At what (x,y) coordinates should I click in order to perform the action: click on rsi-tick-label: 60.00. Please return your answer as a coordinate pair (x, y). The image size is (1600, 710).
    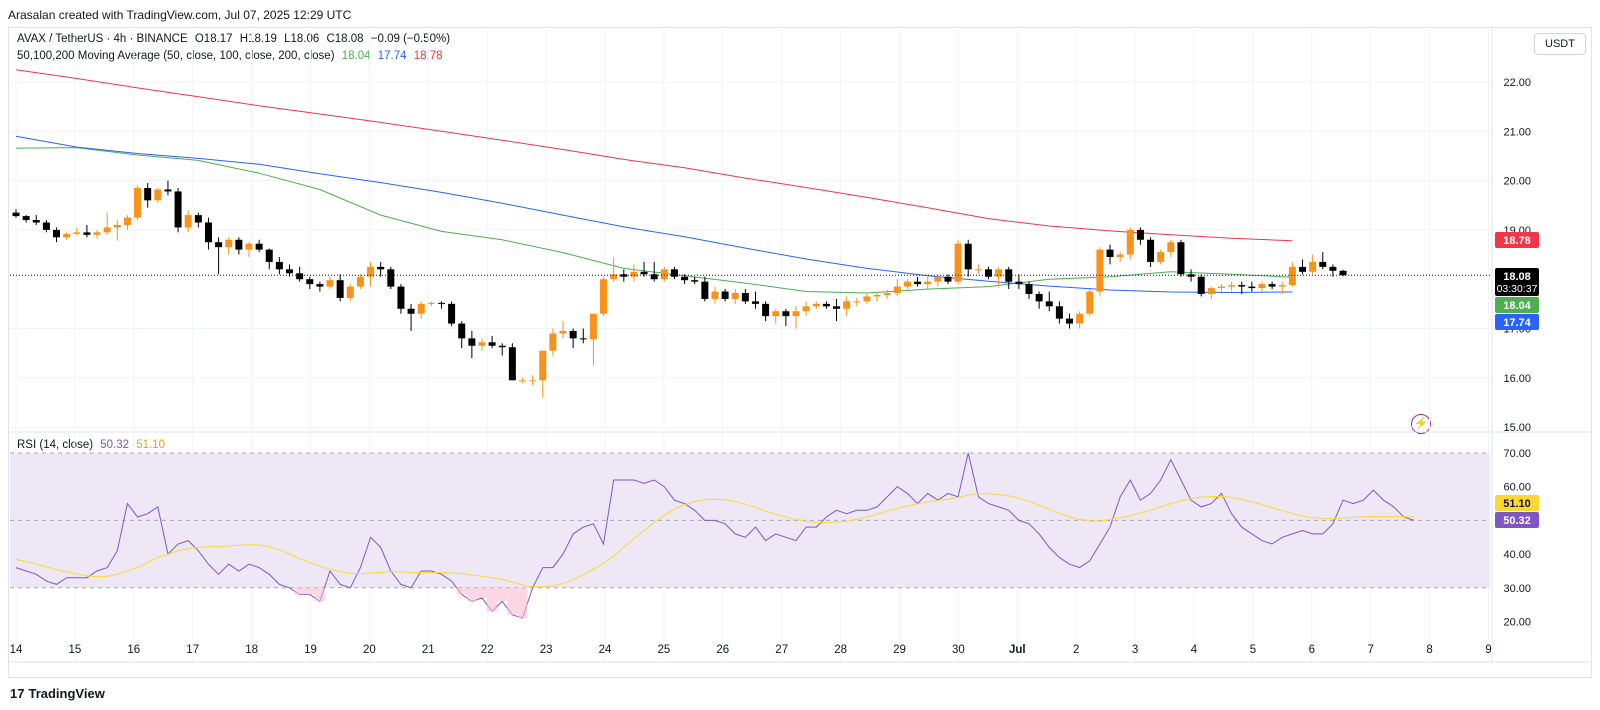
    Looking at the image, I should click on (1517, 488).